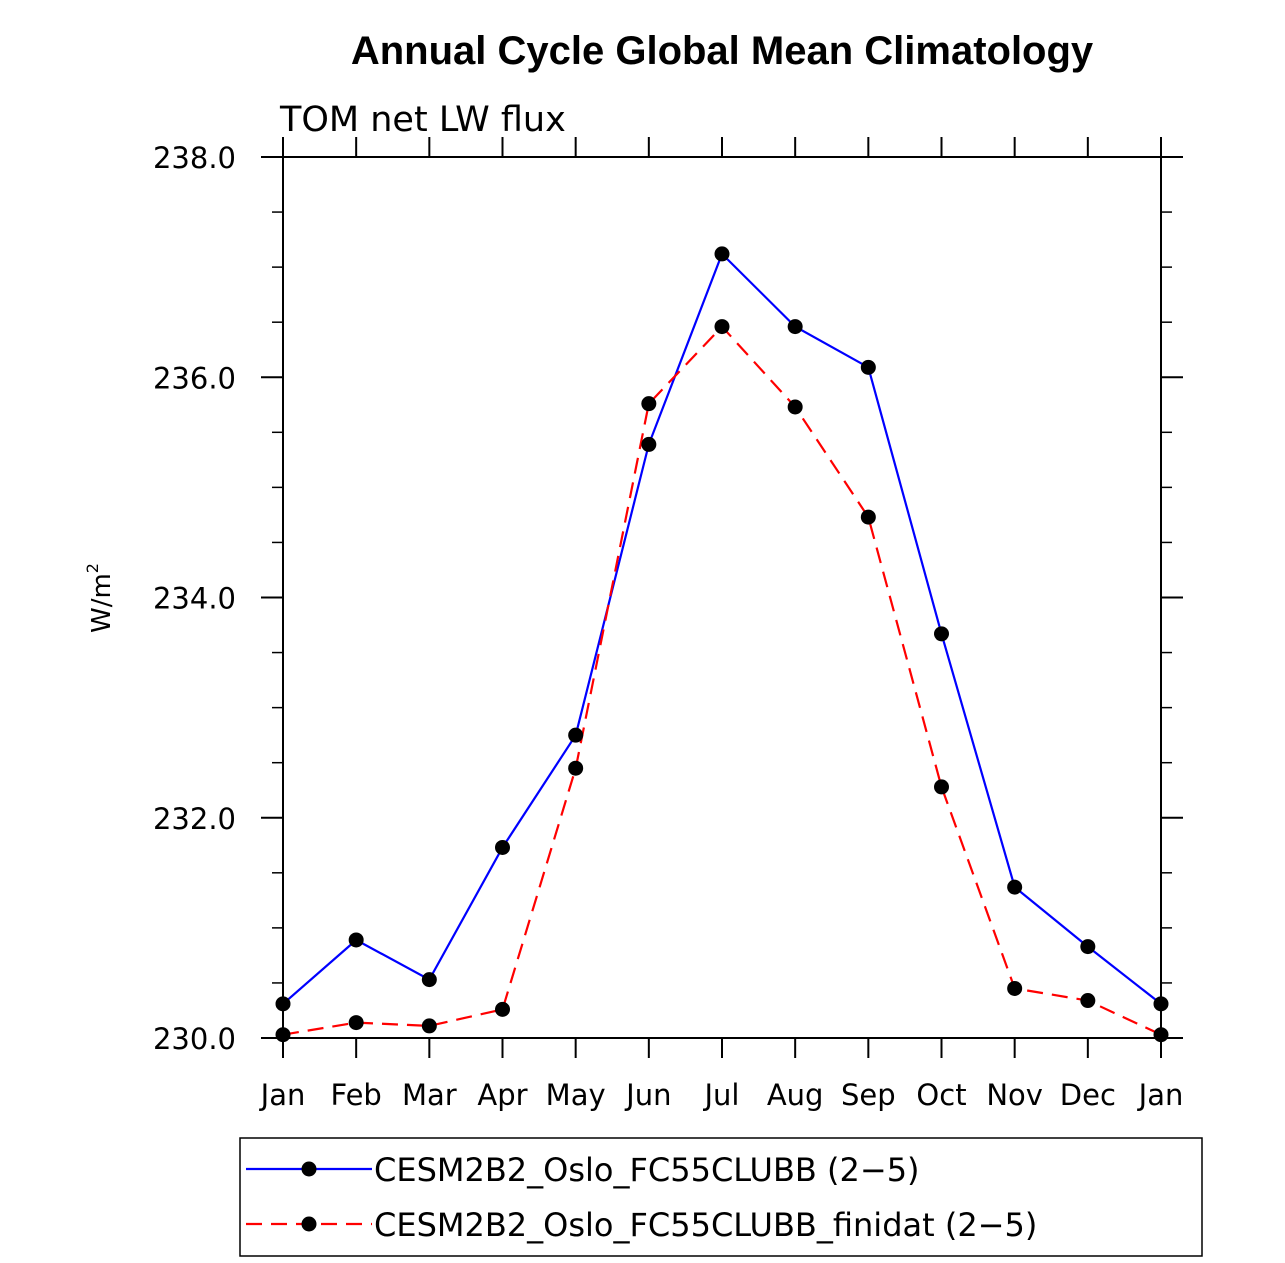 The image size is (1285, 1263). Describe the element at coordinates (194, 819) in the screenshot. I see `y-tick-label: 232.0` at that location.